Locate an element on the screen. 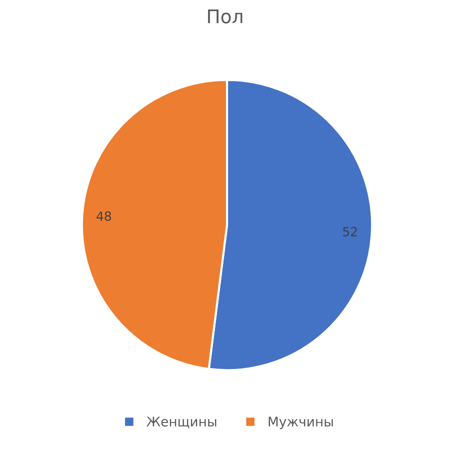 The image size is (450, 450). data-label: 48 is located at coordinates (104, 216).